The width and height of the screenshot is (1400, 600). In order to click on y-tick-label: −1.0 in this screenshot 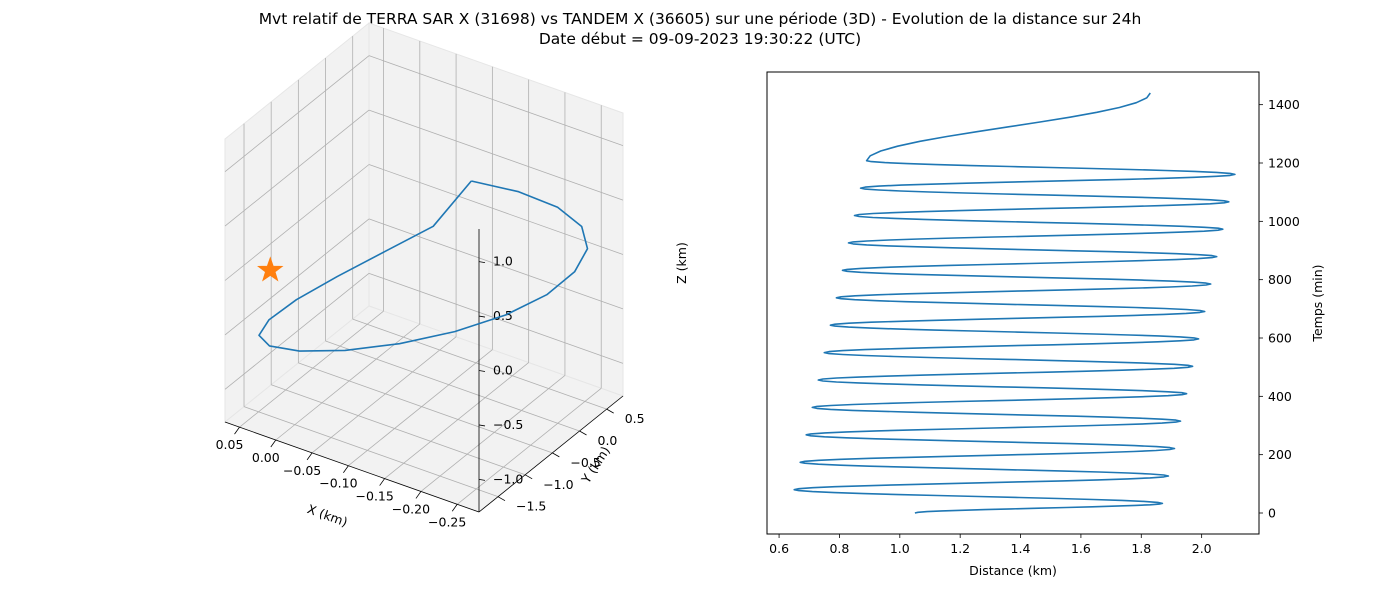, I will do `click(558, 484)`.